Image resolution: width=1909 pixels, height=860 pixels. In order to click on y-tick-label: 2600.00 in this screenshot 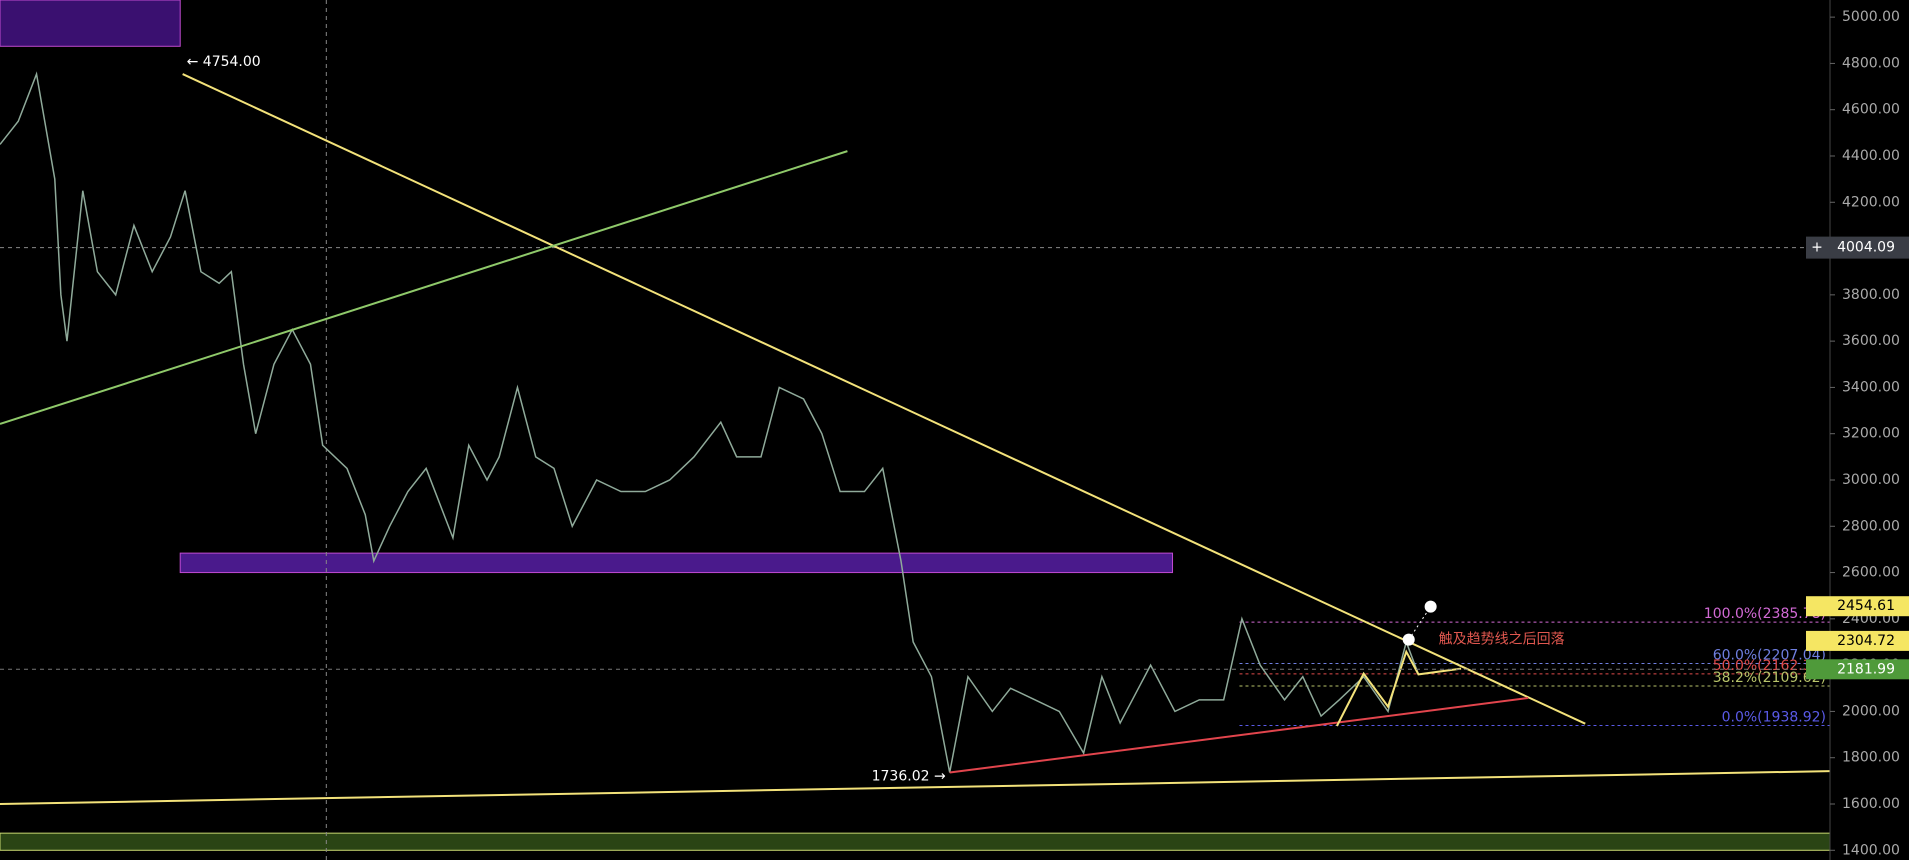, I will do `click(1871, 573)`.